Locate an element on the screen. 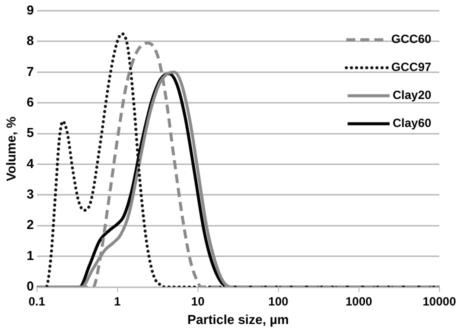  x-tick-label: 1 is located at coordinates (117, 301).